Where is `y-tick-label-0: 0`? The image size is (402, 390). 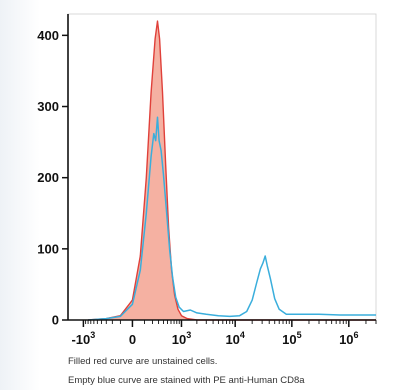
y-tick-label-0: 0 is located at coordinates (55, 320).